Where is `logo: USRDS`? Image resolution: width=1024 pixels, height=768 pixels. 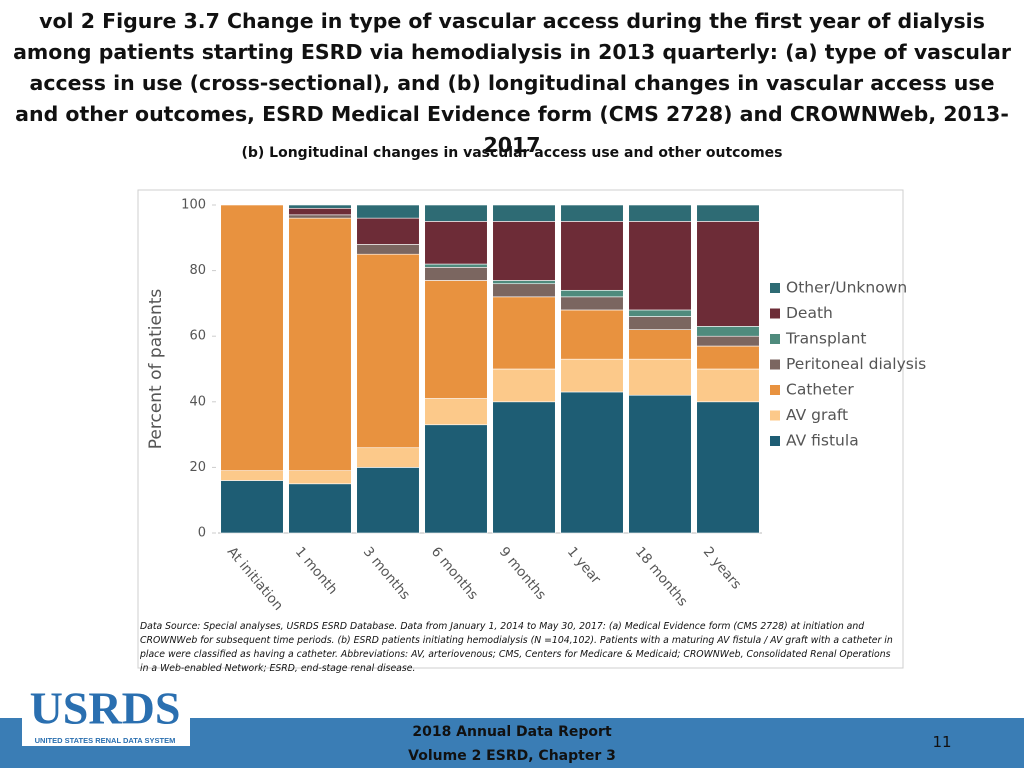
logo: USRDS is located at coordinates (105, 708).